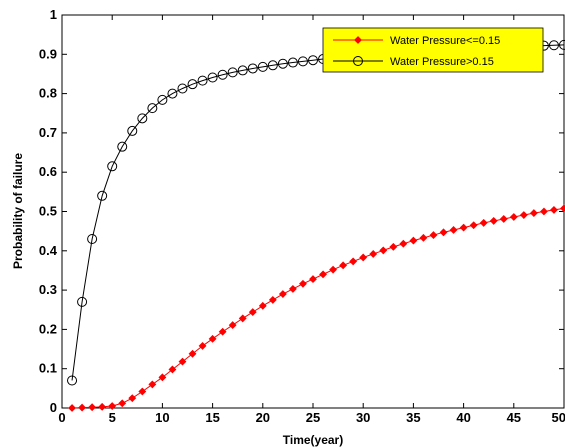 The height and width of the screenshot is (448, 565). What do you see at coordinates (61, 417) in the screenshot?
I see `x-tick-label: 0` at bounding box center [61, 417].